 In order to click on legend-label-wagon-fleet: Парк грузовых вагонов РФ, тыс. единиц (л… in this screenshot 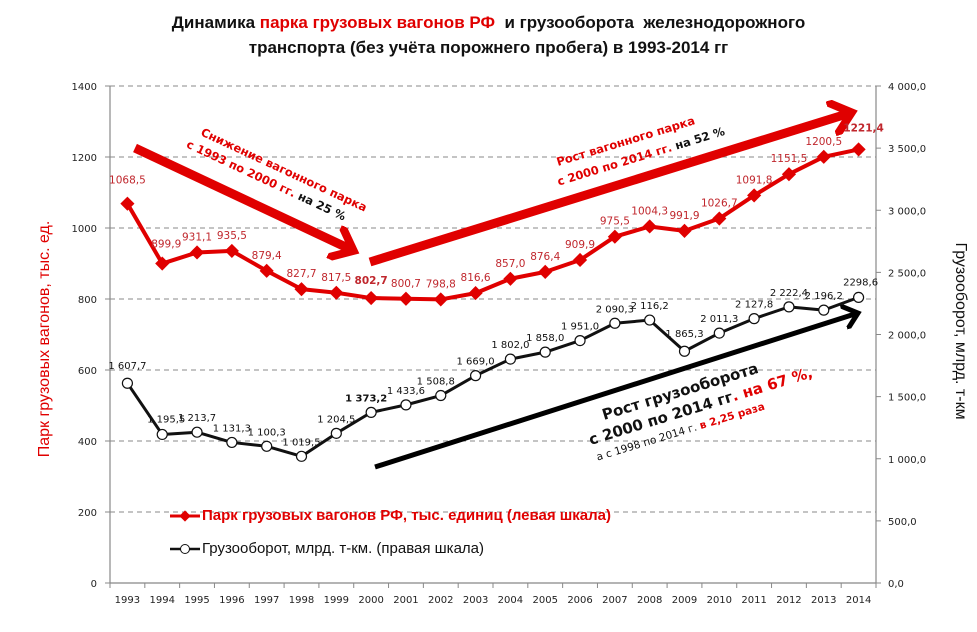, I will do `click(406, 515)`.